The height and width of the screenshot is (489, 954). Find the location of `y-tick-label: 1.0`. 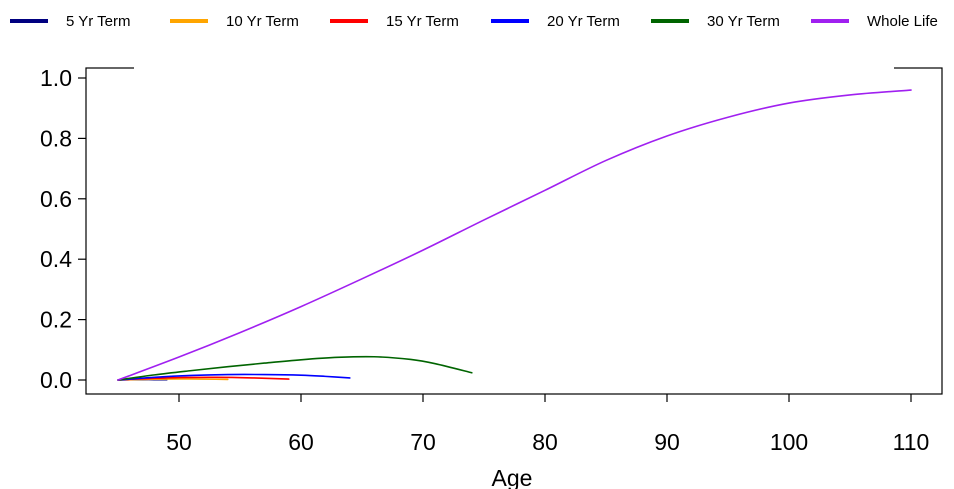

y-tick-label: 1.0 is located at coordinates (56, 78).